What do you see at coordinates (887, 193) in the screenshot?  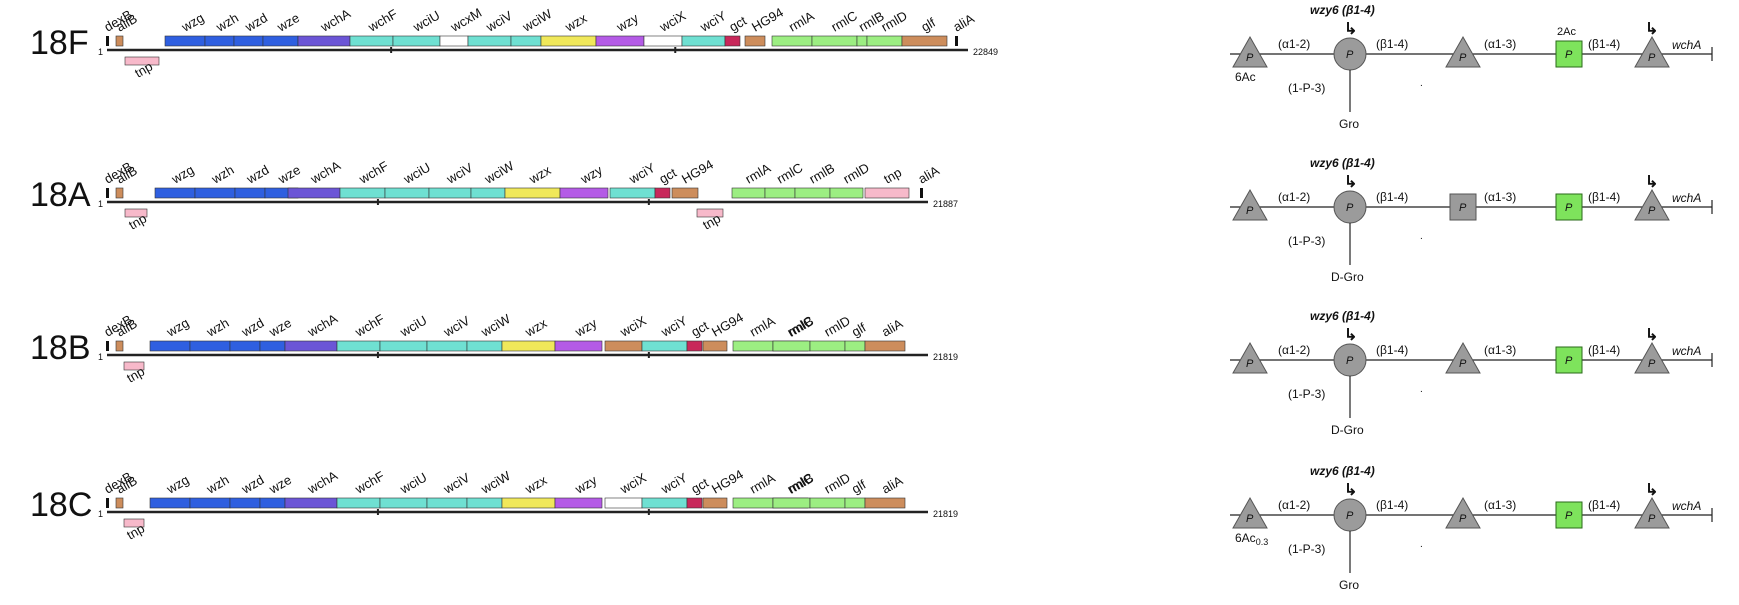 I see `gene-tnp` at bounding box center [887, 193].